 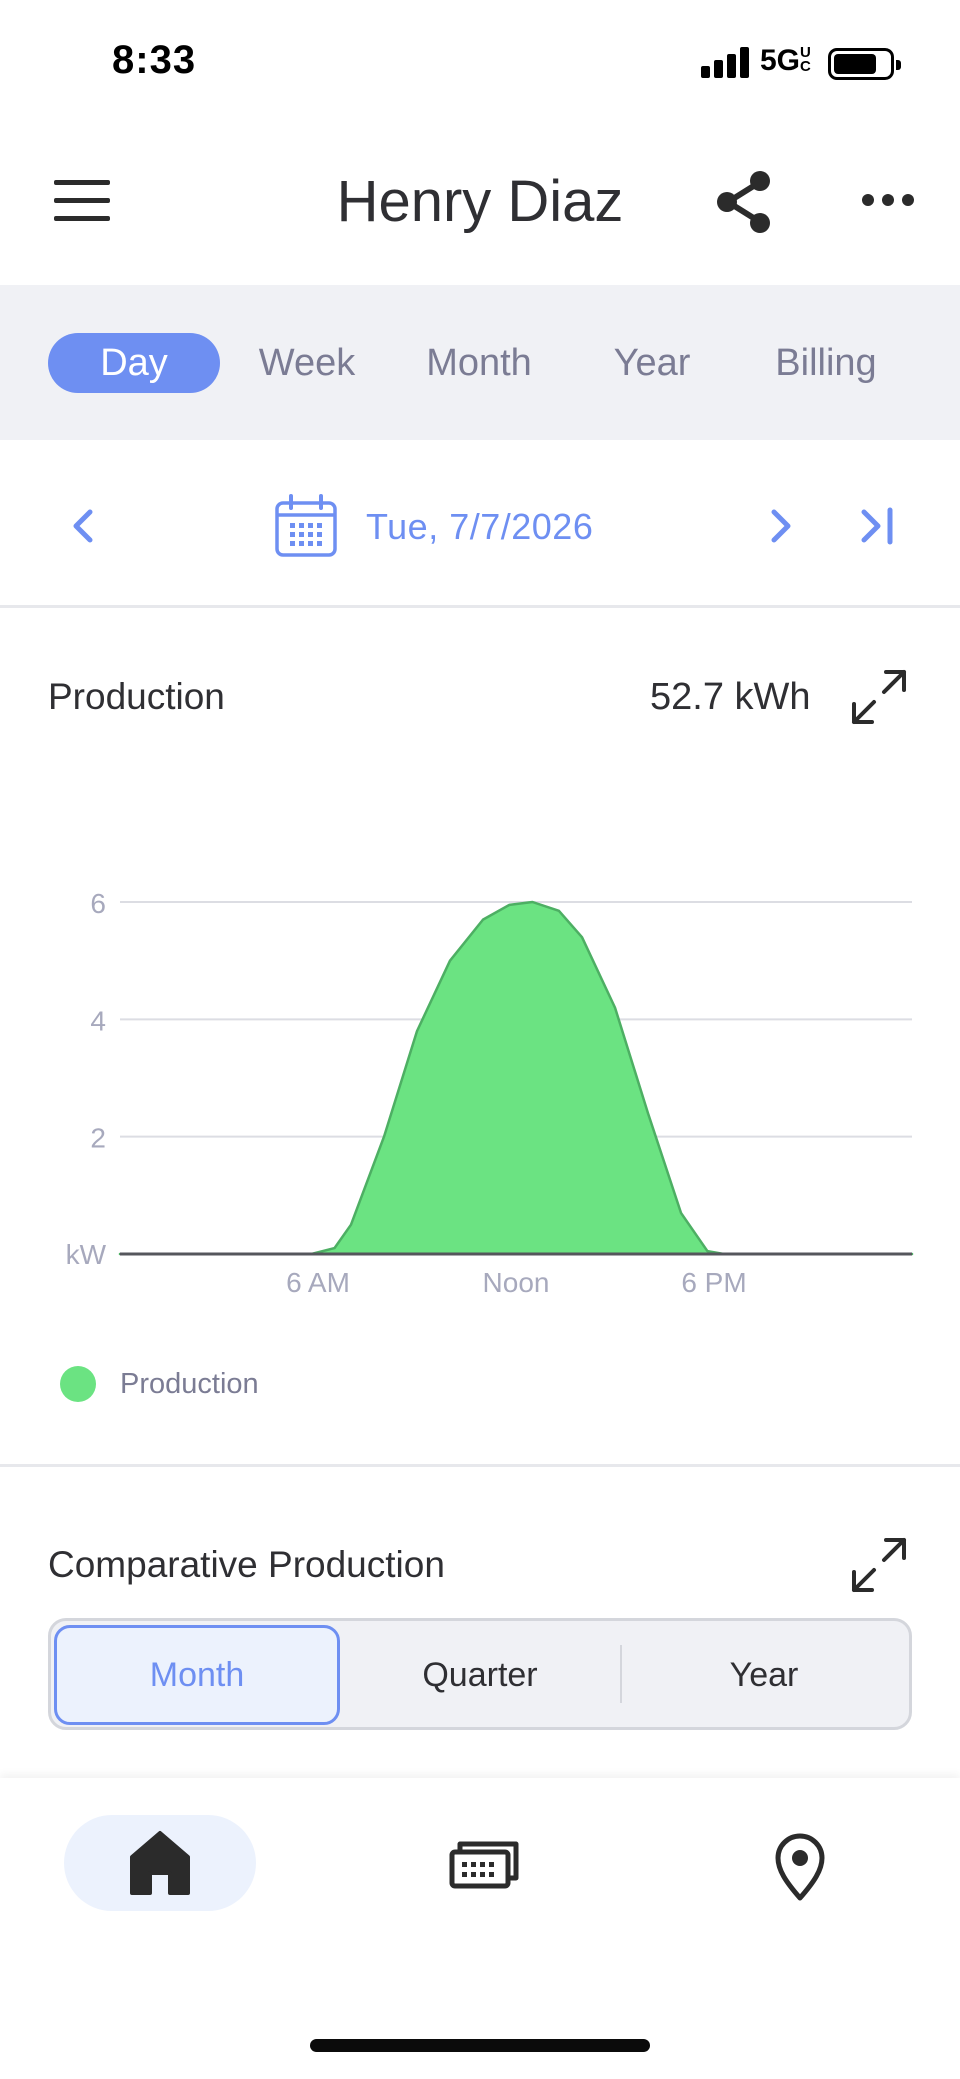 I want to click on chevron-left-icon, so click(x=83, y=526).